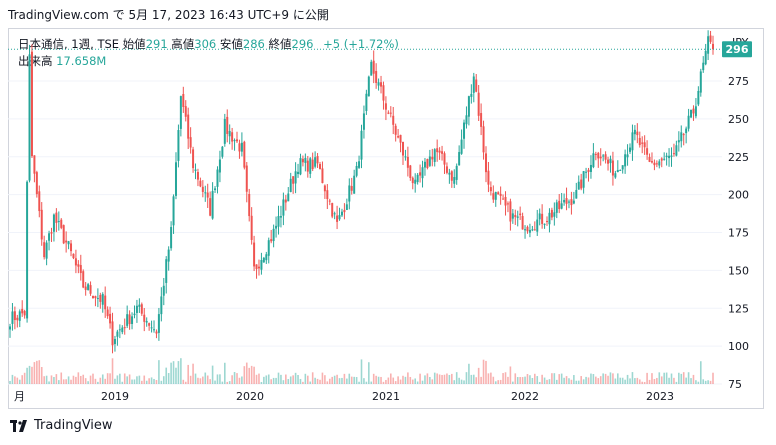 The height and width of the screenshot is (445, 776). What do you see at coordinates (737, 49) in the screenshot?
I see `price-badge-label: 296` at bounding box center [737, 49].